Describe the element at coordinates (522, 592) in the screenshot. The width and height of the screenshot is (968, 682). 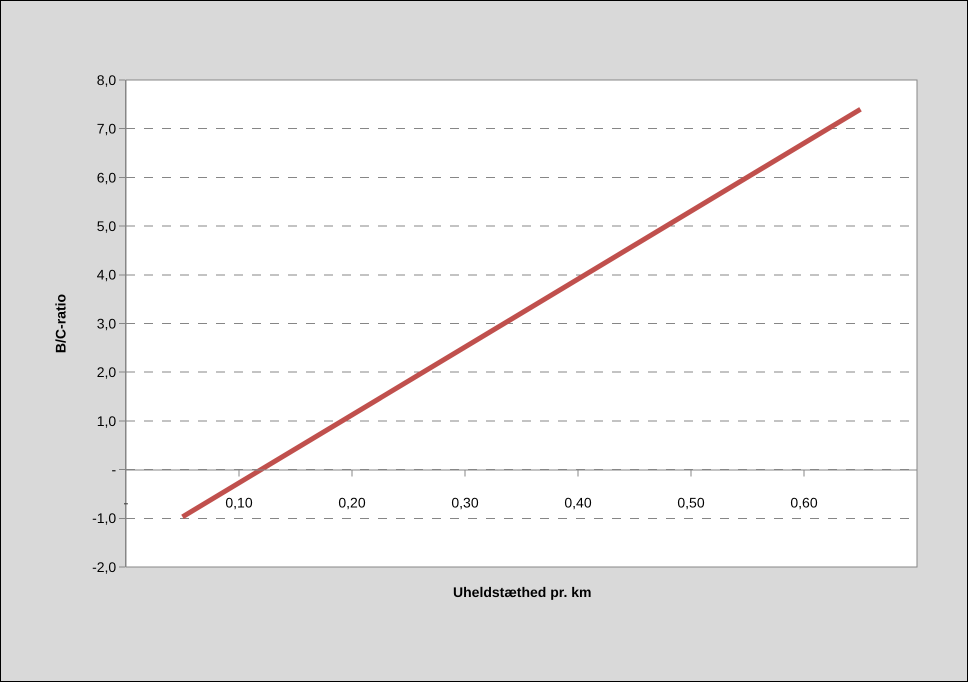
I see `x-axis-title: Uheldstæthed pr. km` at that location.